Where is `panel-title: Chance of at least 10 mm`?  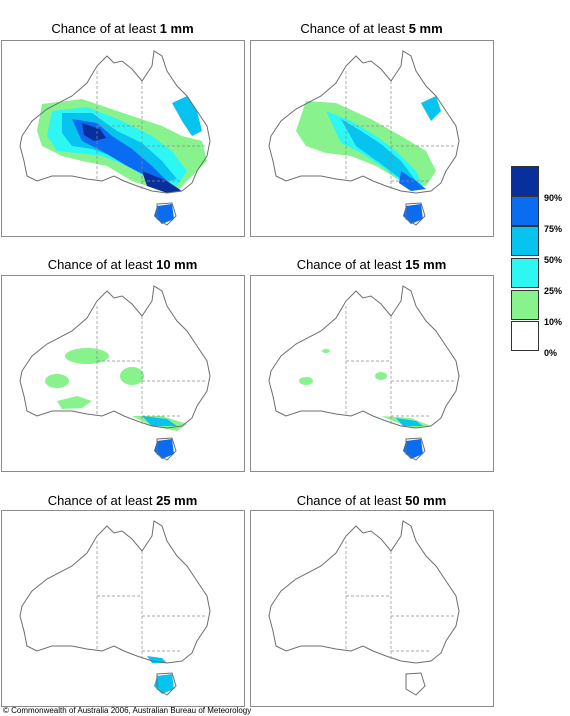 panel-title: Chance of at least 10 mm is located at coordinates (122, 264).